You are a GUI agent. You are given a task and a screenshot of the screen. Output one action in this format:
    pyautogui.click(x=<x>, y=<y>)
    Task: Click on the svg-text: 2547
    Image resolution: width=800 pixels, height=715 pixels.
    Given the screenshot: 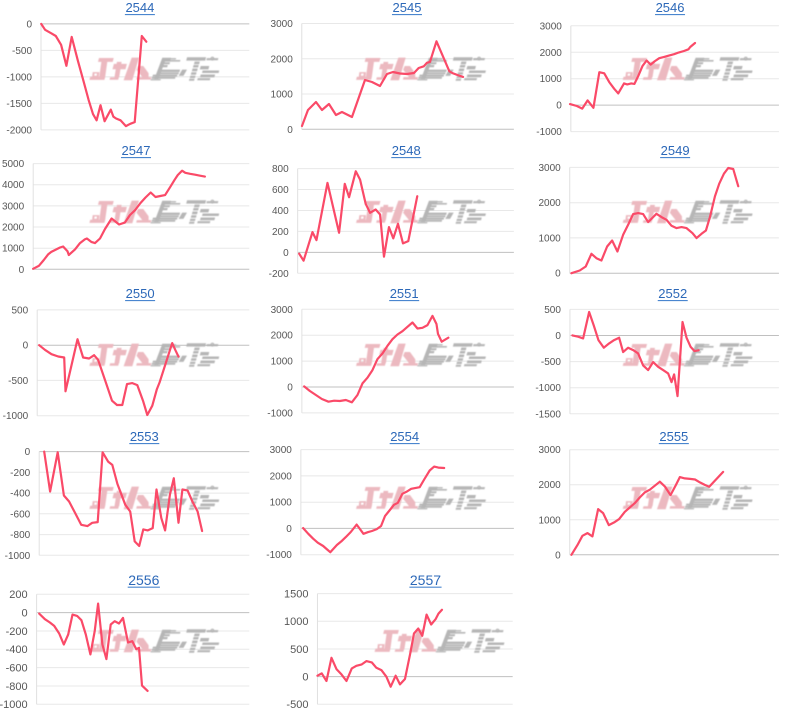 What is the action you would take?
    pyautogui.click(x=136, y=150)
    